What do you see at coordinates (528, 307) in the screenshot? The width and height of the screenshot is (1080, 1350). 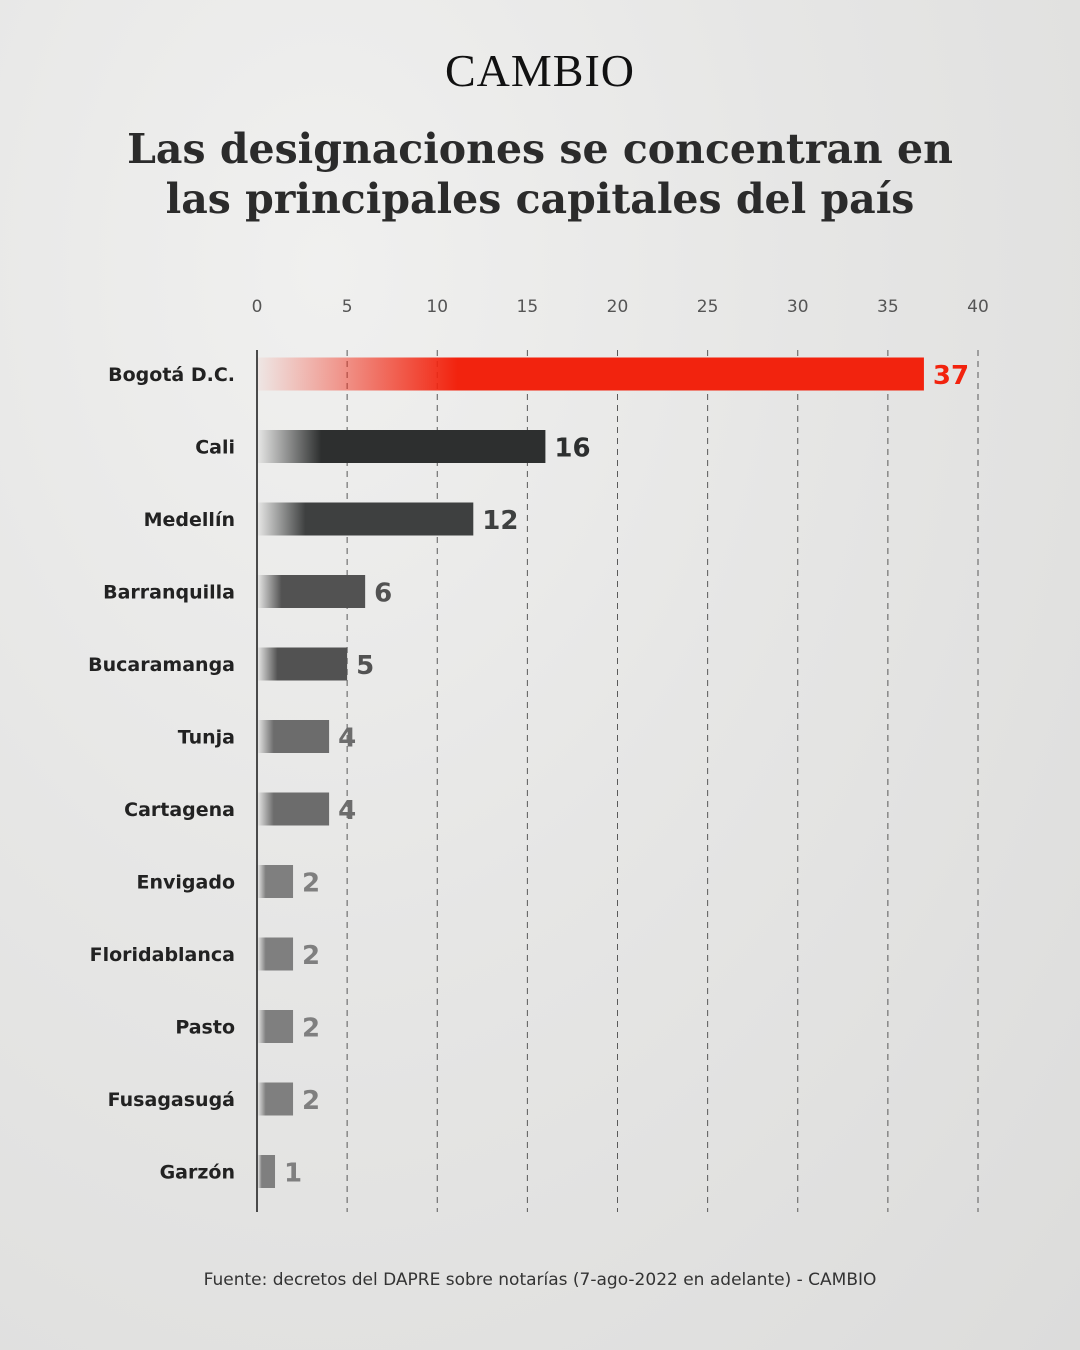 I see `x-tick-label: 15` at bounding box center [528, 307].